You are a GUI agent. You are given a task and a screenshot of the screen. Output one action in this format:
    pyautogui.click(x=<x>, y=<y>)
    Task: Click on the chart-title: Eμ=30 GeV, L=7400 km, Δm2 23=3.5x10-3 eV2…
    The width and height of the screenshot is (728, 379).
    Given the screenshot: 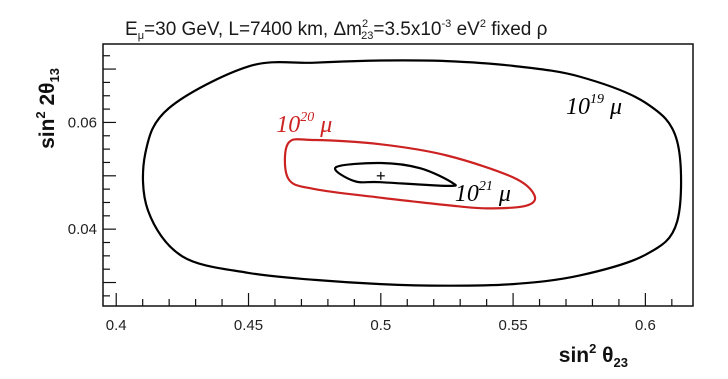 What is the action you would take?
    pyautogui.click(x=336, y=30)
    